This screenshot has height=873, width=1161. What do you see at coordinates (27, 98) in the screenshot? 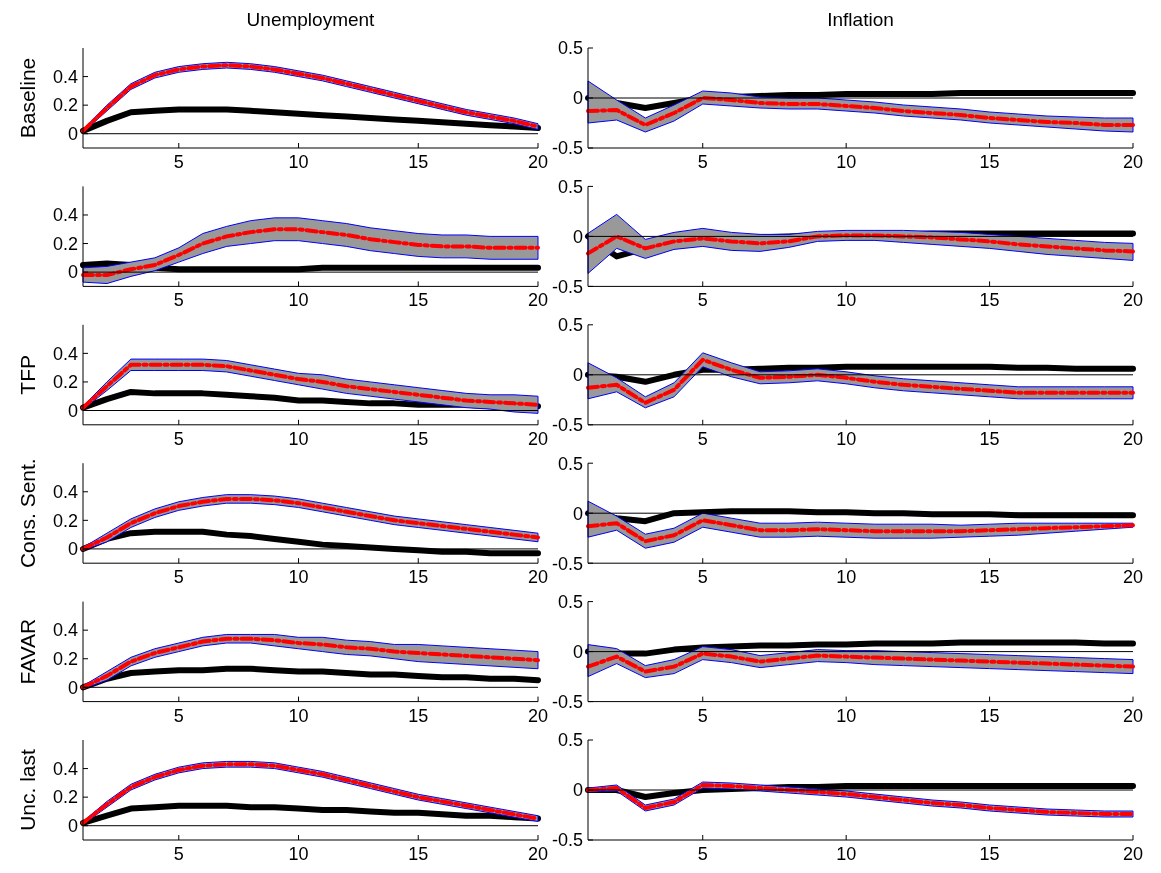
I see `y-axis-title: Baseline` at bounding box center [27, 98].